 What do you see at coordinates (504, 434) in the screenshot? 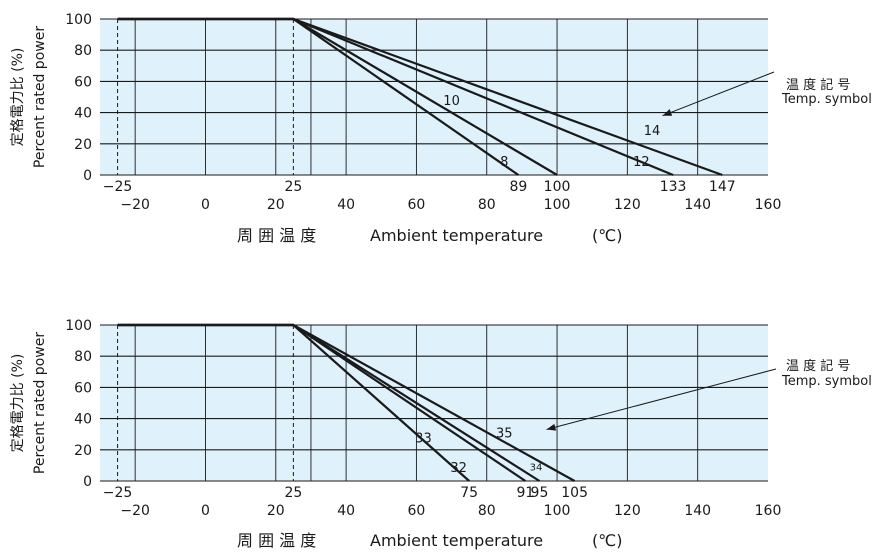
I see `series-label-35: 35` at bounding box center [504, 434].